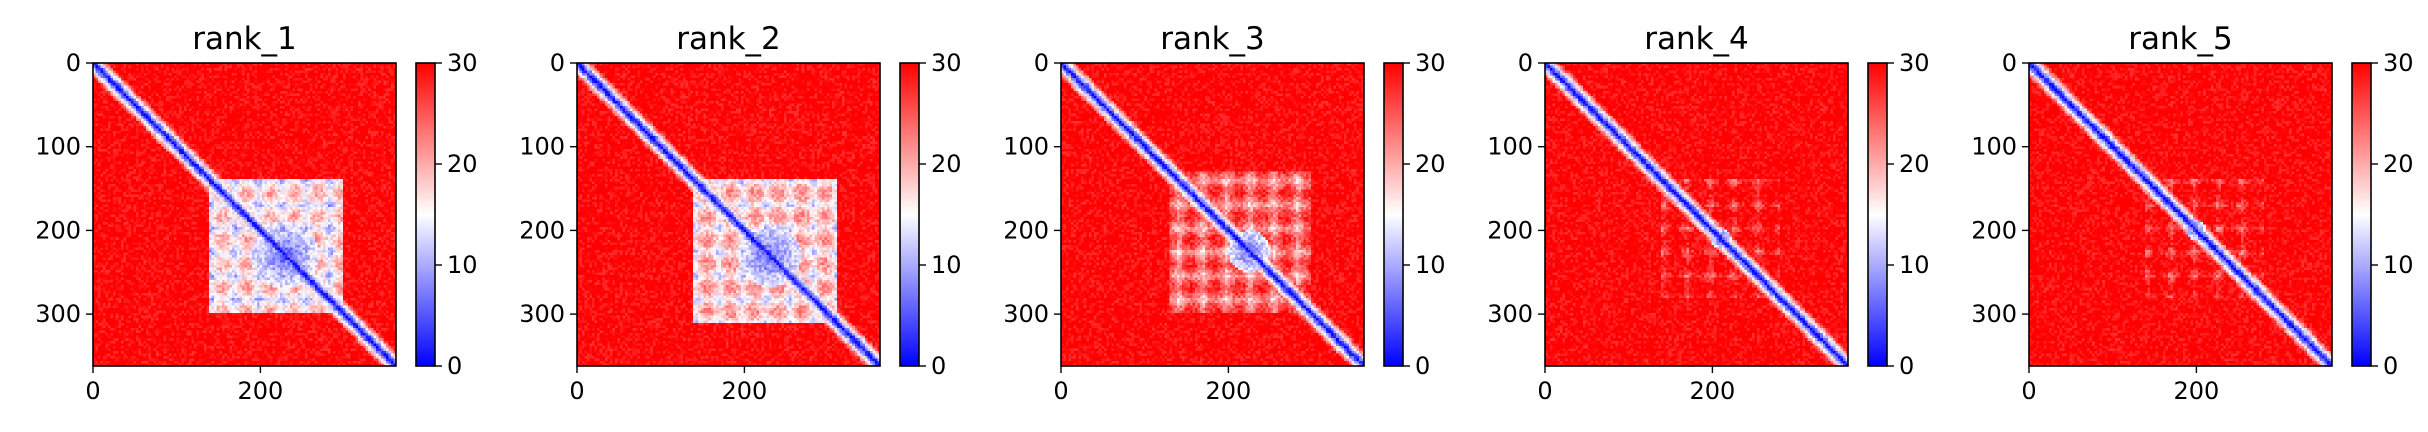  What do you see at coordinates (2180, 39) in the screenshot?
I see `panel-title: rank_5` at bounding box center [2180, 39].